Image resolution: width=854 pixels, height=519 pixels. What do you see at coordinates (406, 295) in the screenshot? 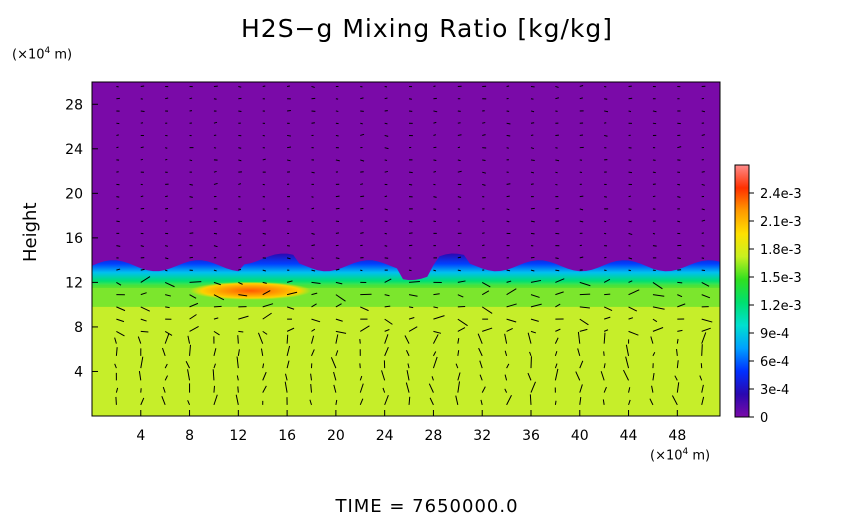
I see `green-layer` at bounding box center [406, 295].